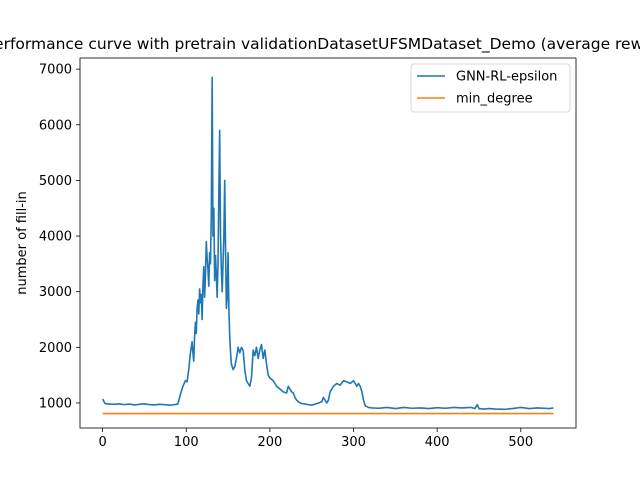 The height and width of the screenshot is (480, 640). Describe the element at coordinates (102, 442) in the screenshot. I see `x-tick-label: 0` at that location.